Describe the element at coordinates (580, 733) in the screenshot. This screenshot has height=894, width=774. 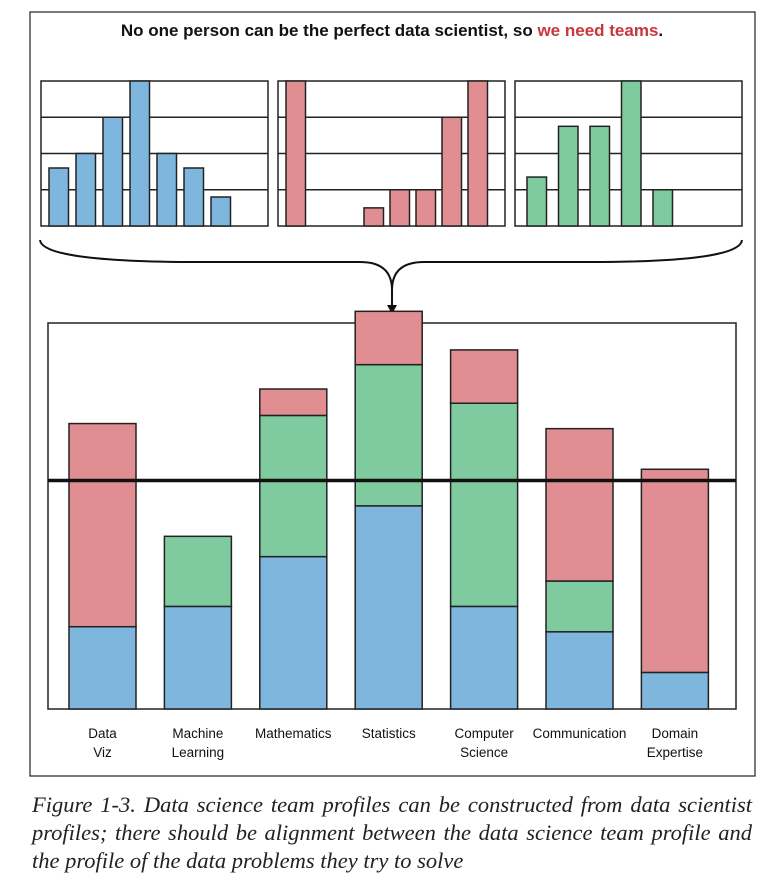
I see `category-label: Communication` at that location.